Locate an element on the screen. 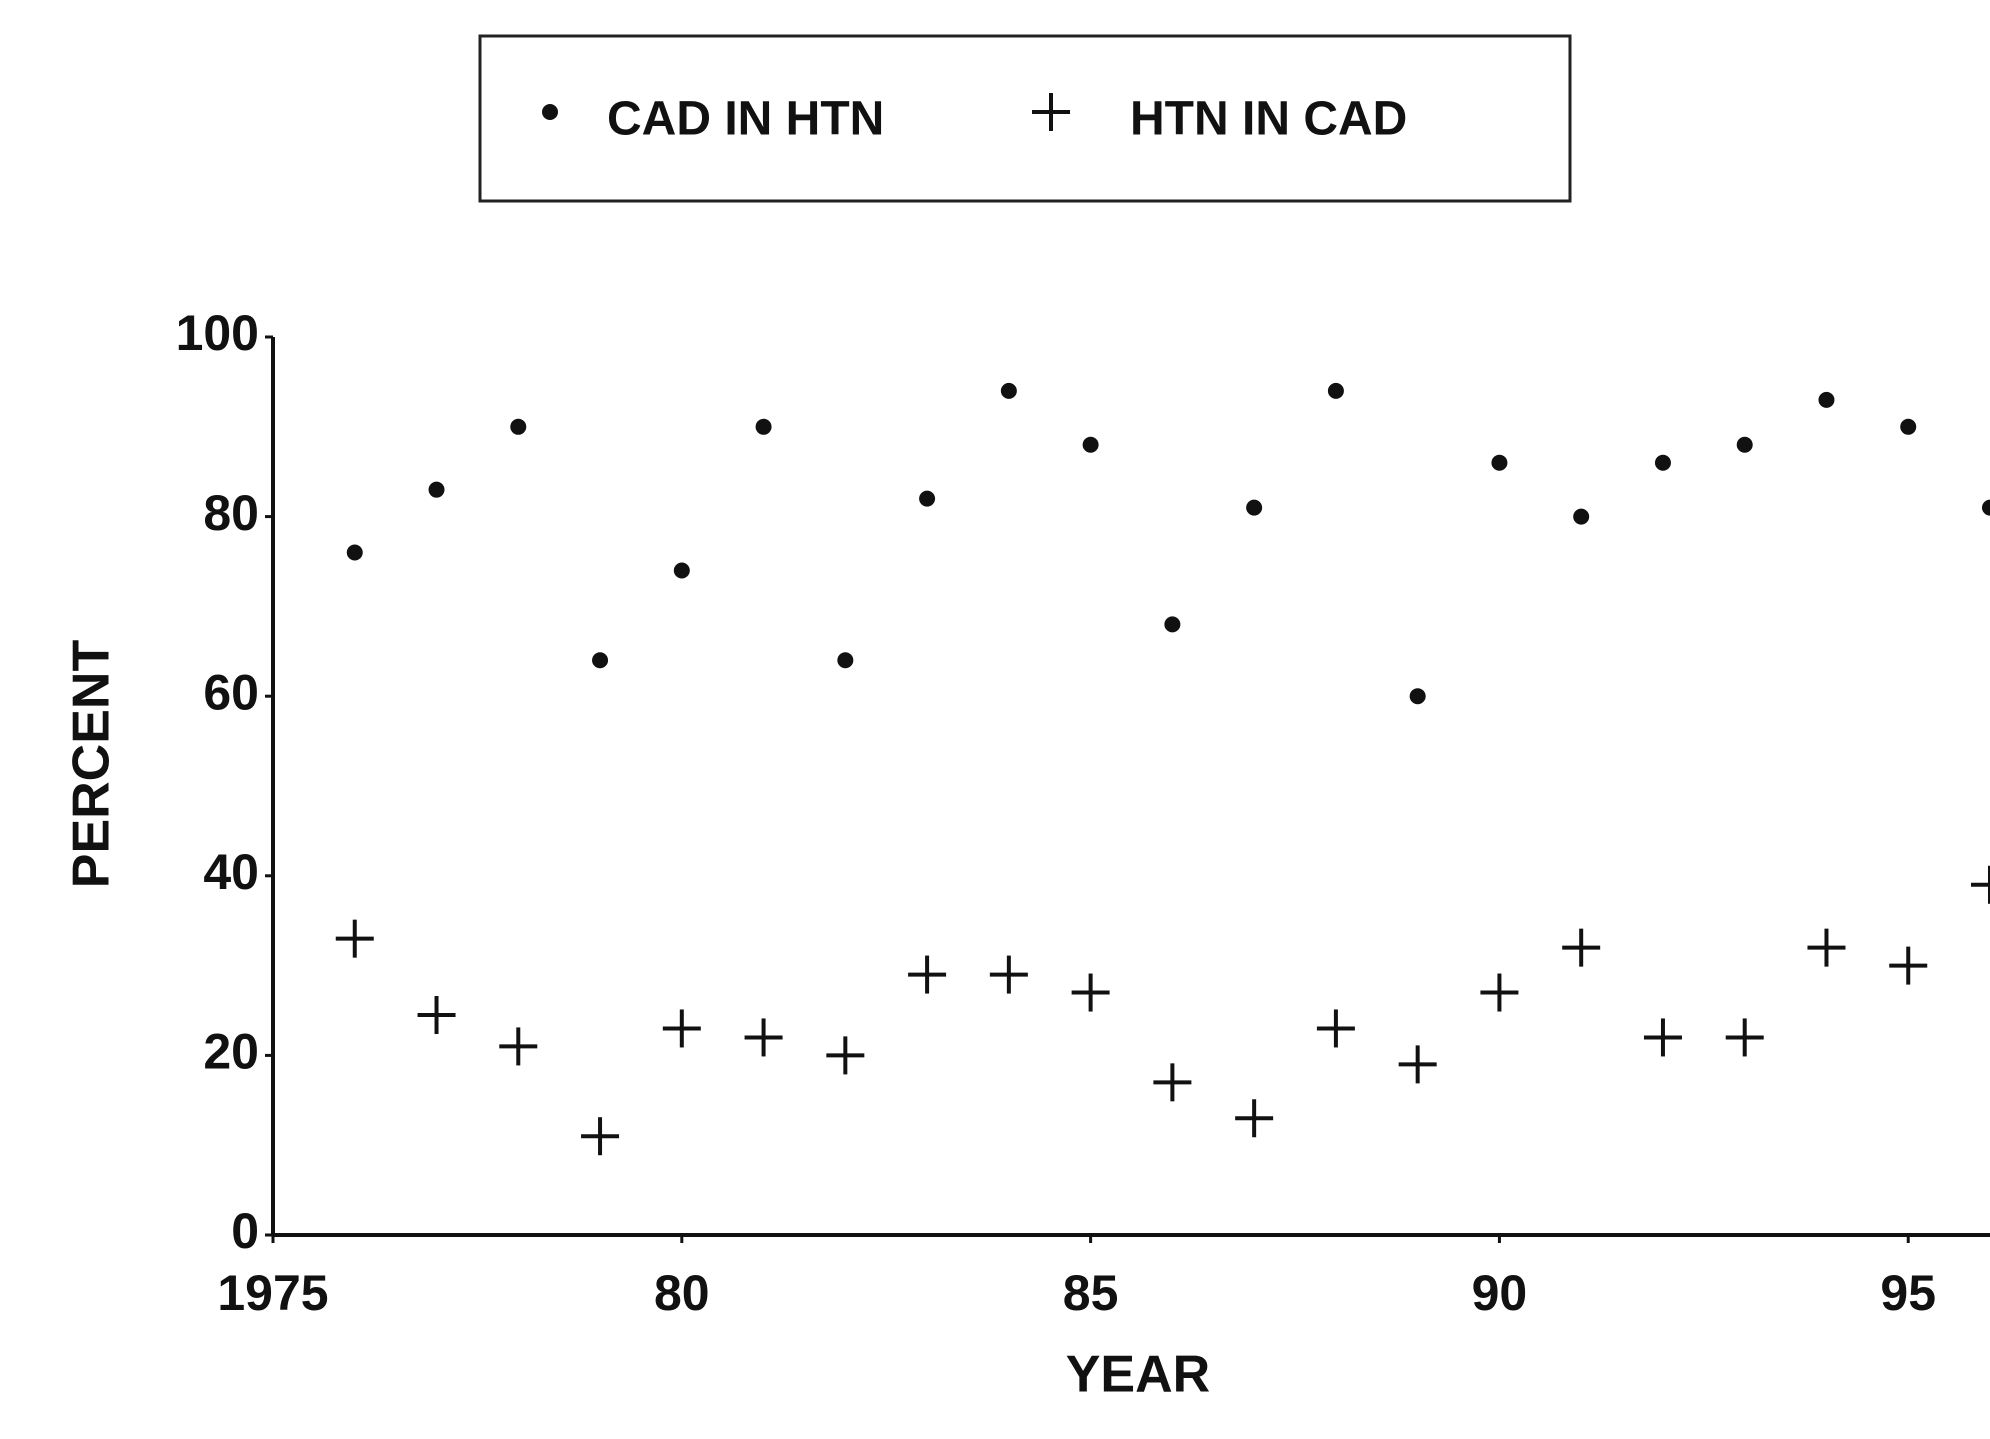 This screenshot has height=1439, width=1990. x-tick-label: 85 is located at coordinates (1091, 1293).